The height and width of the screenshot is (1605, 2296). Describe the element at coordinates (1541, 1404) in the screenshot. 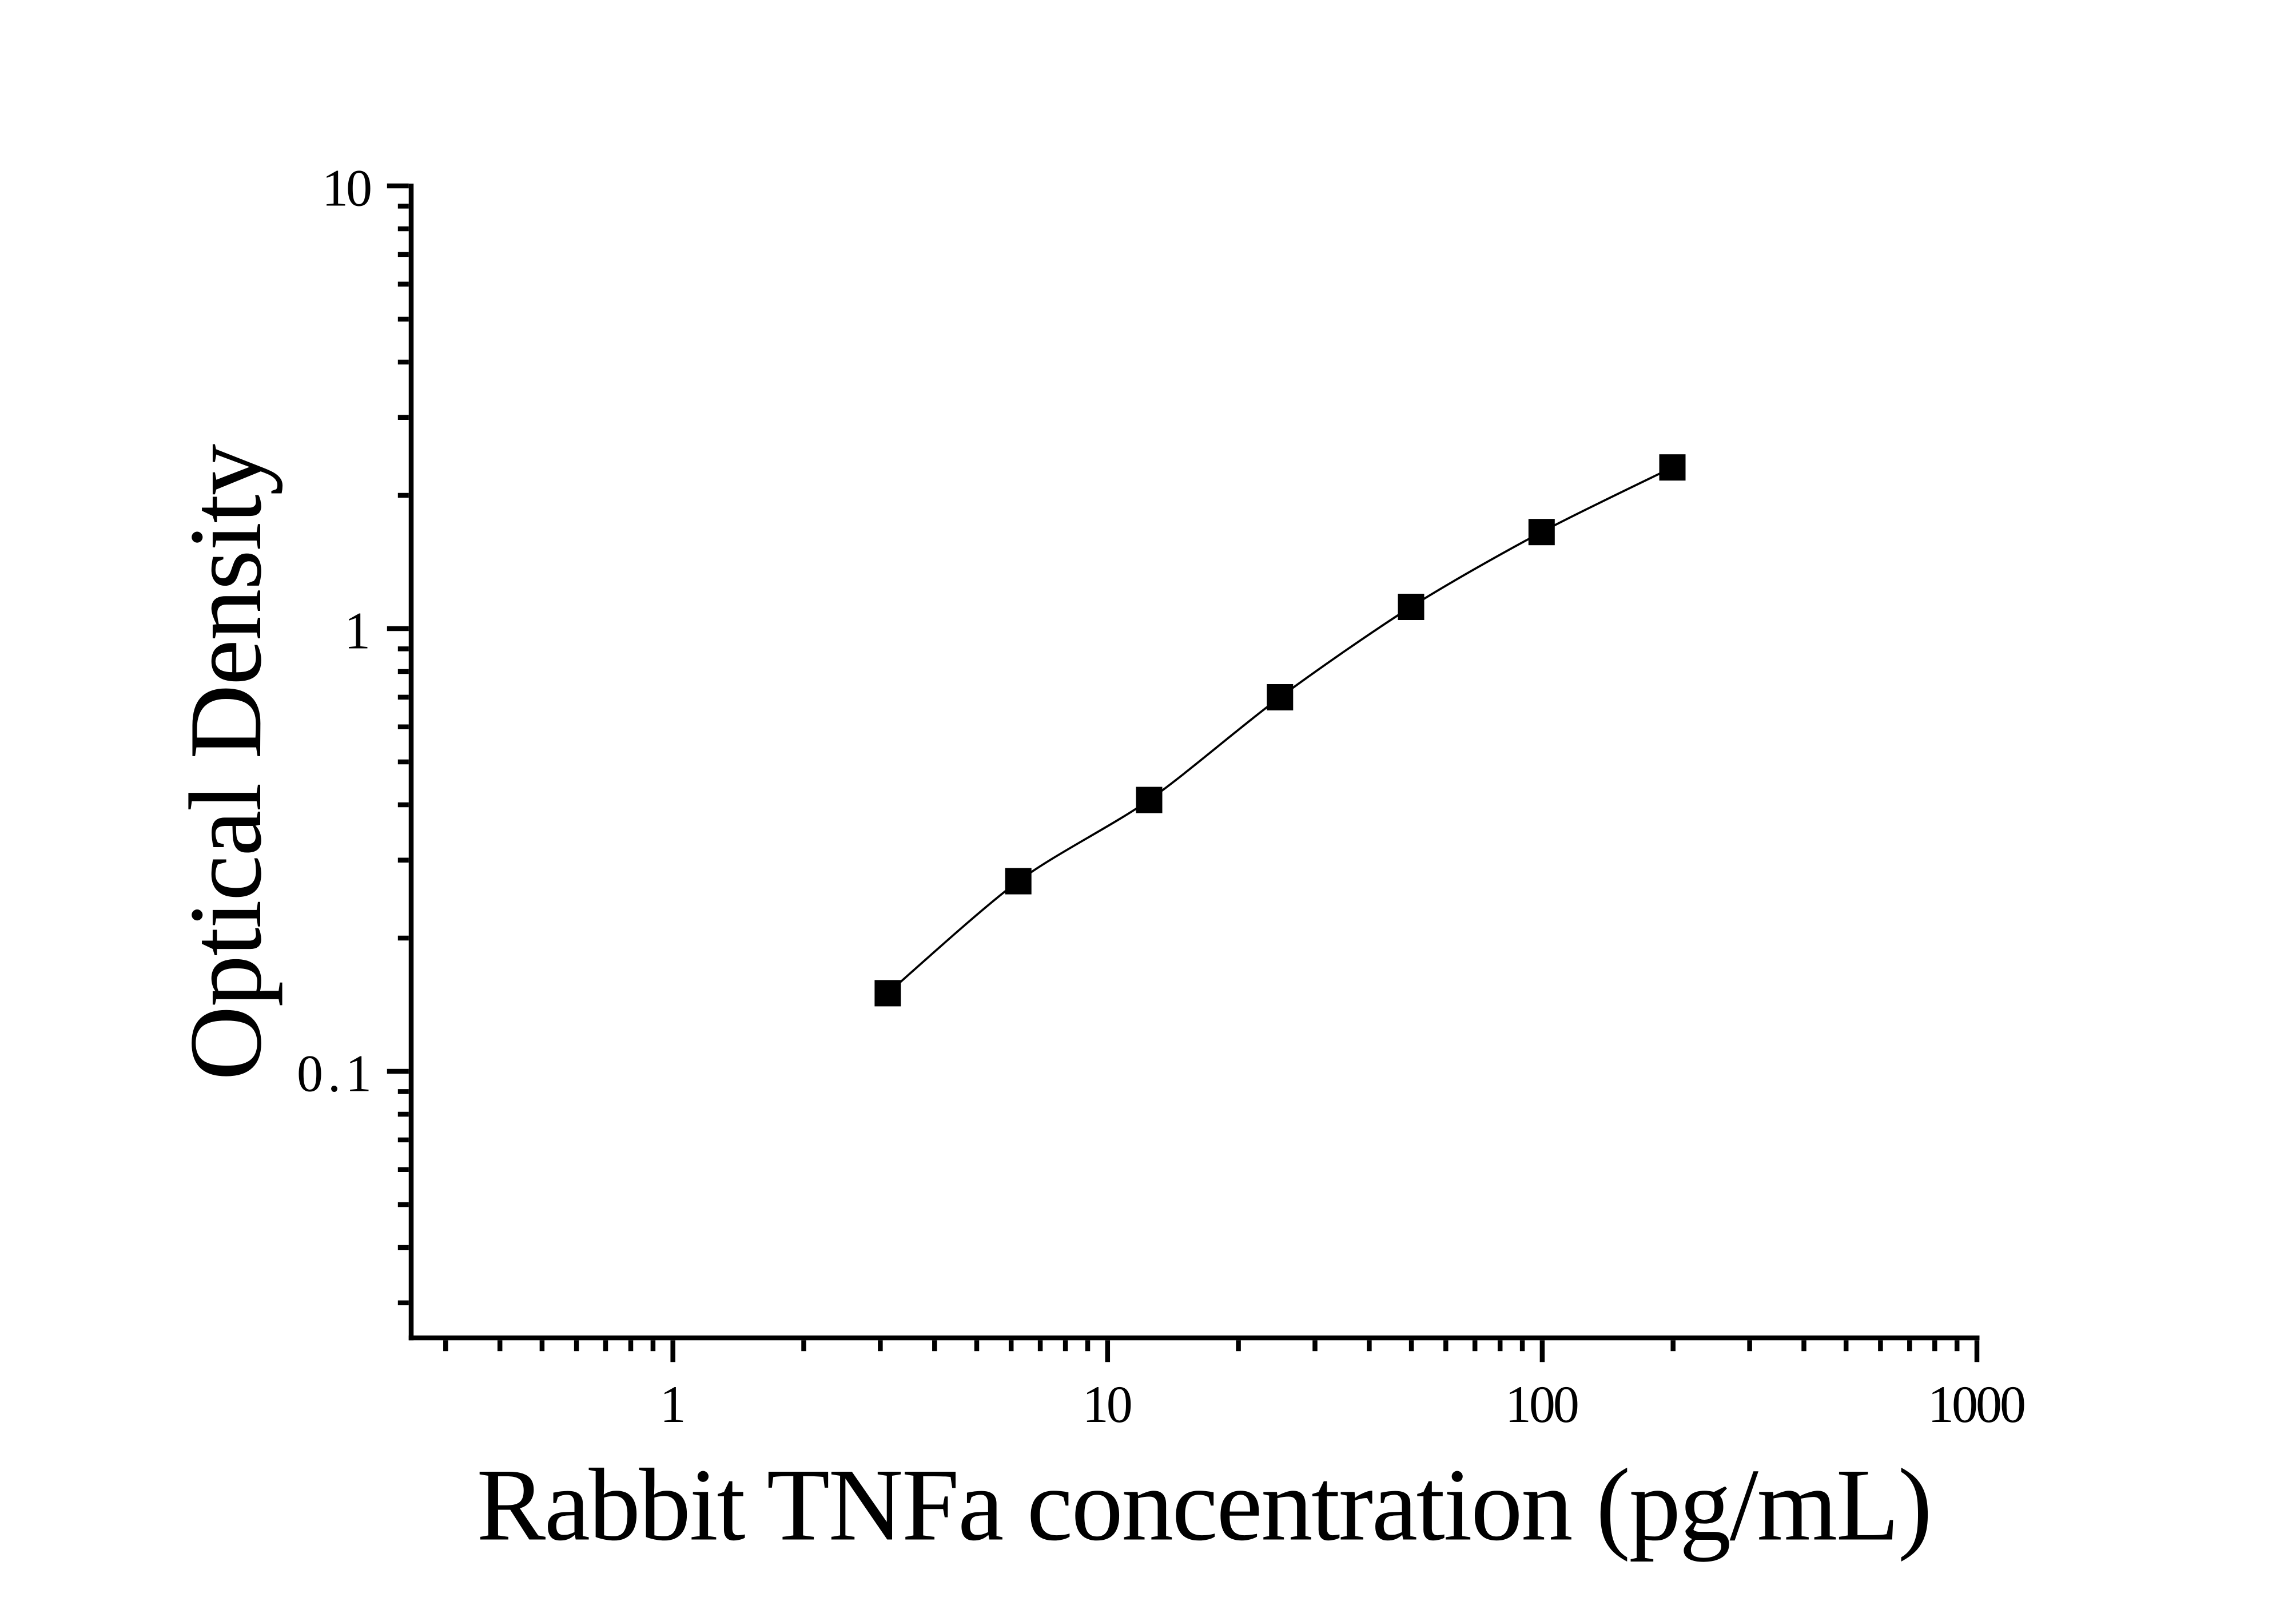

I see `svg-text: 100` at that location.